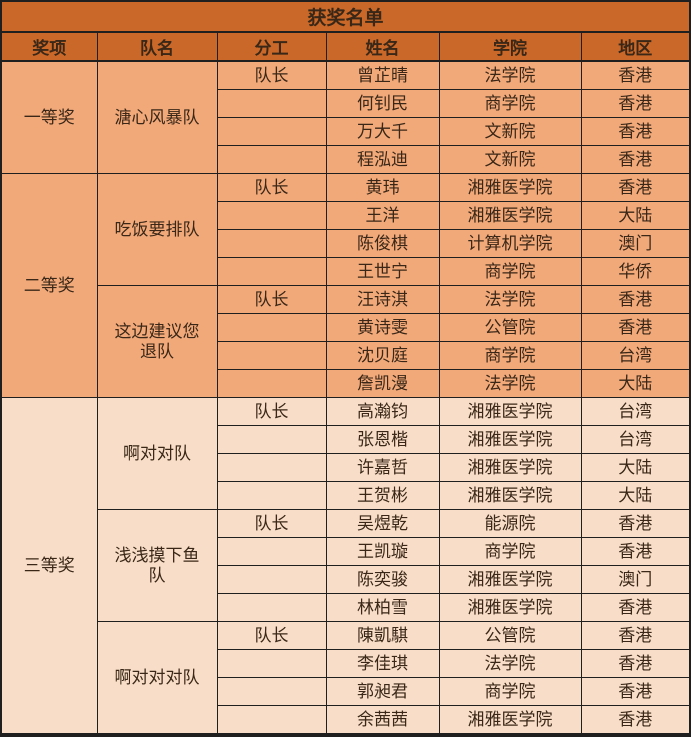 This screenshot has height=747, width=696. What do you see at coordinates (382, 159) in the screenshot?
I see `member-name-cell: 程泓迪` at bounding box center [382, 159].